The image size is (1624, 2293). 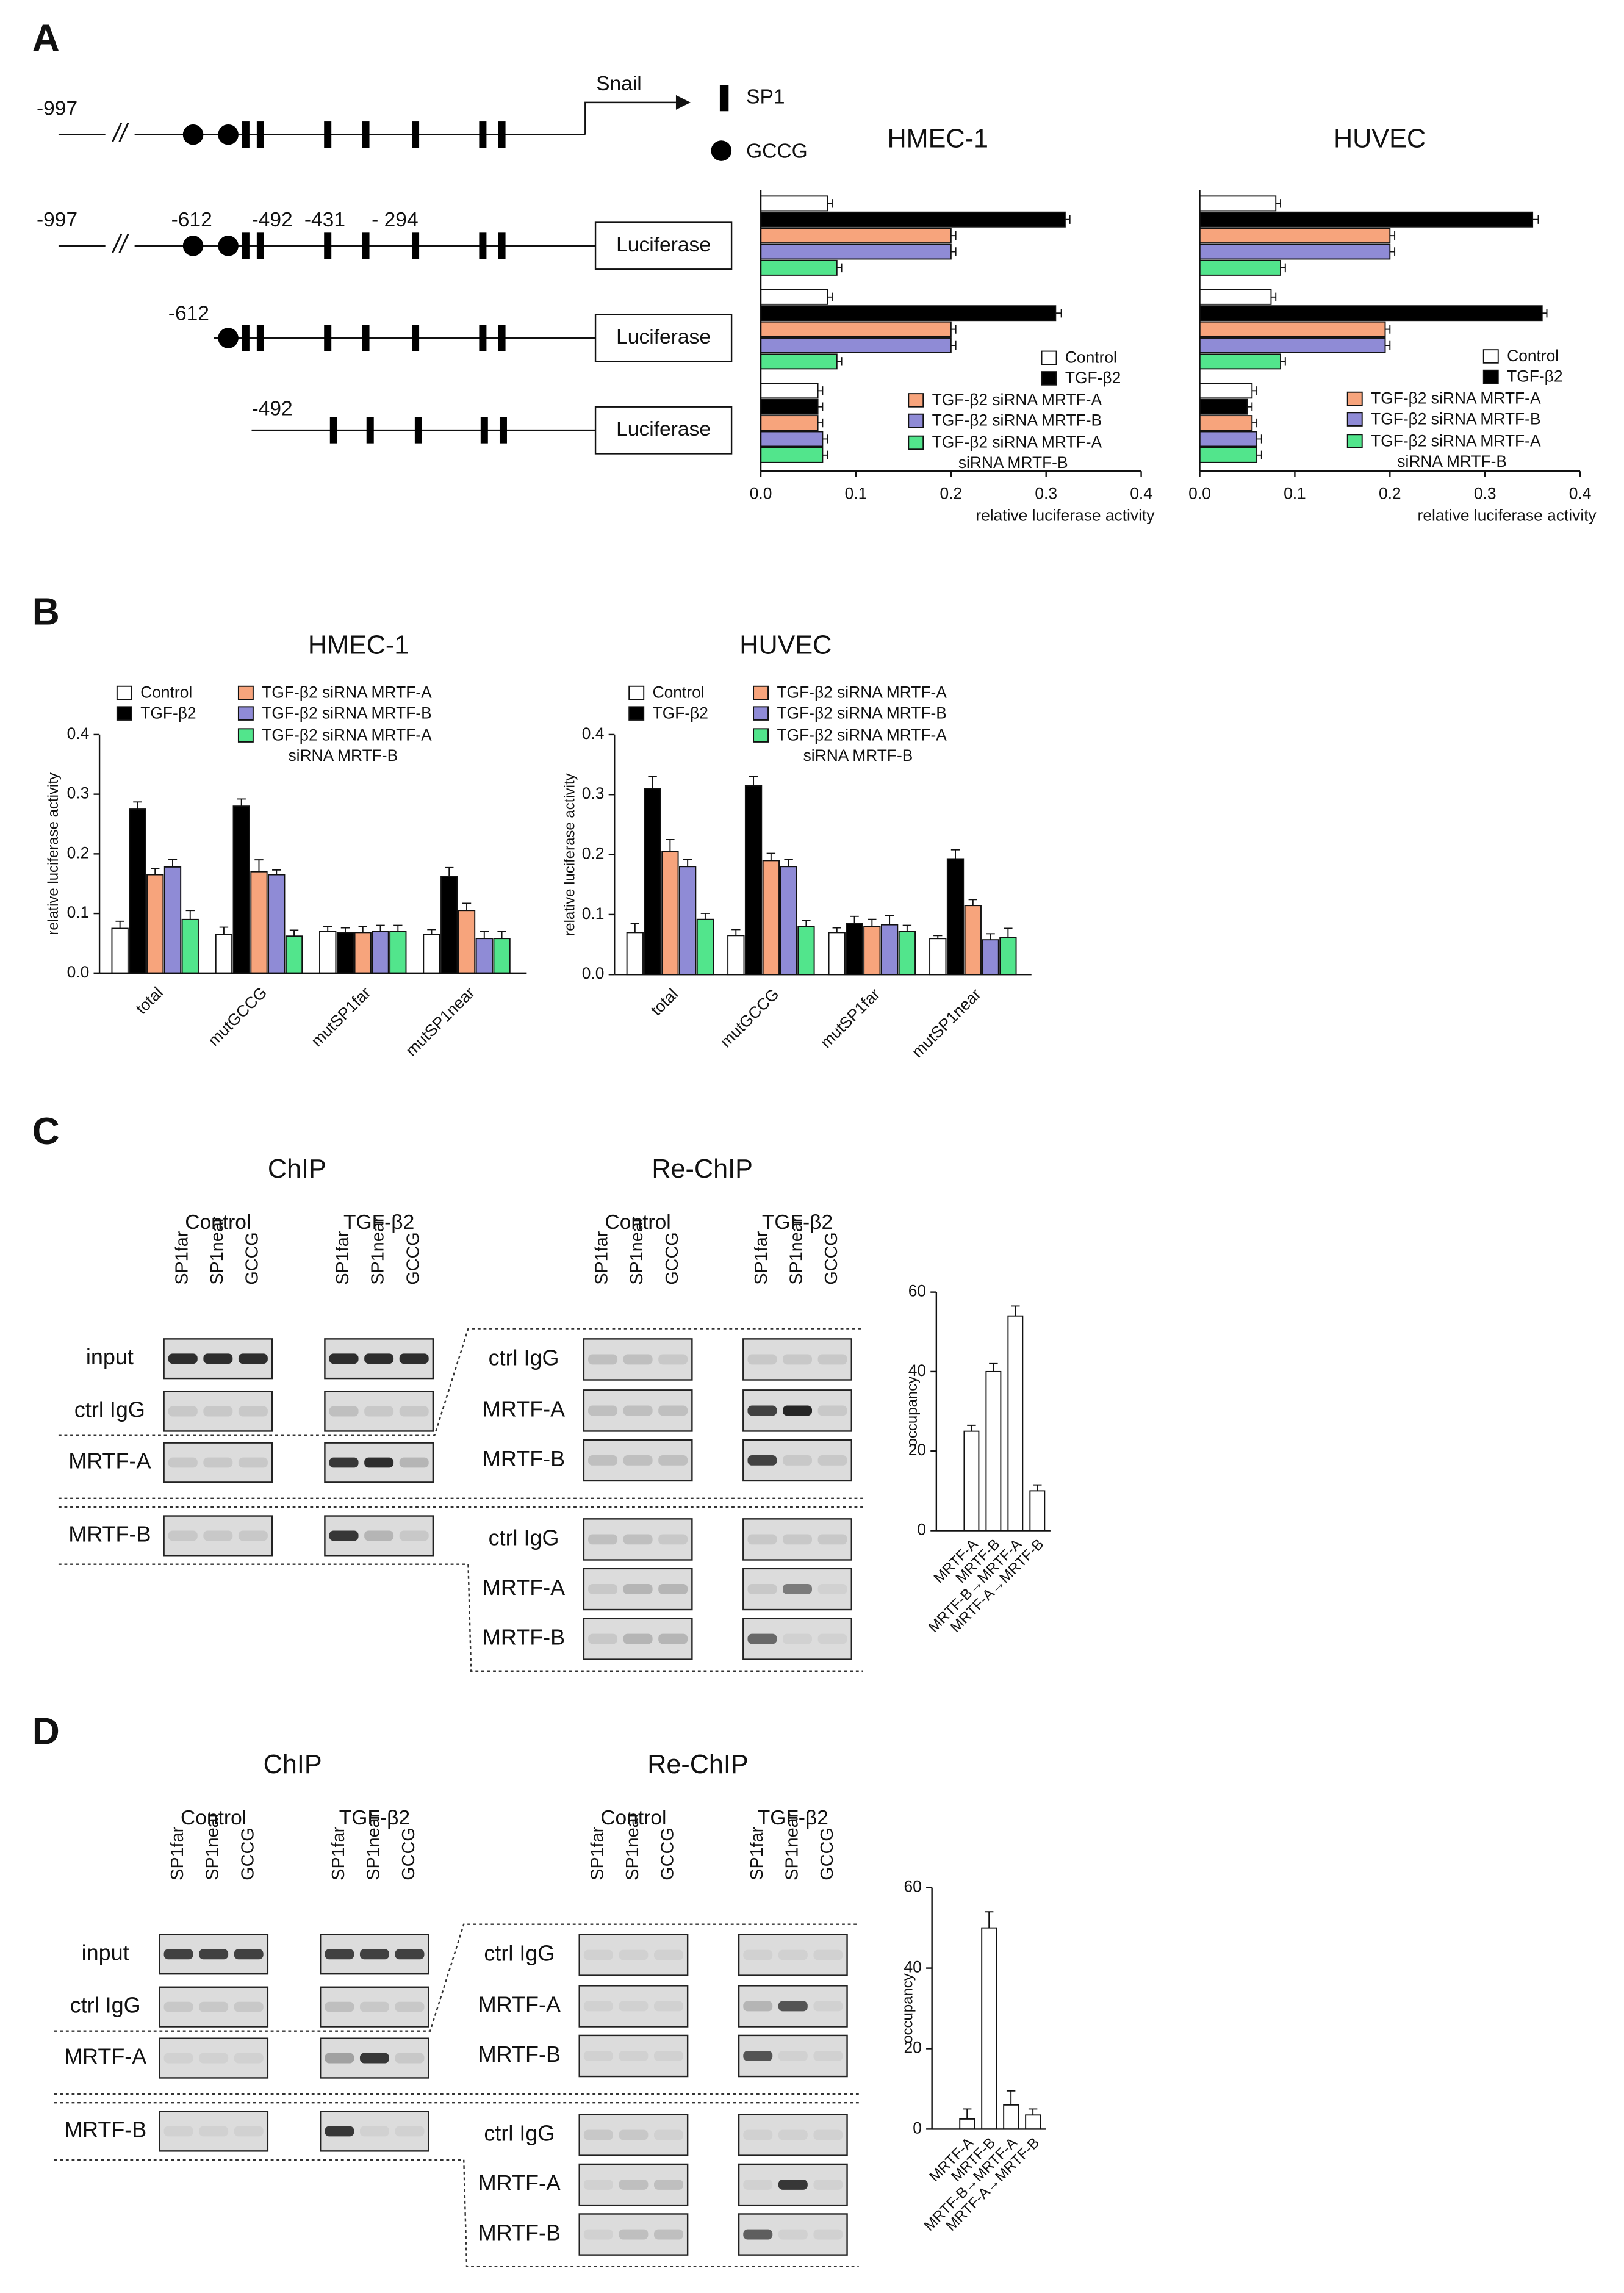 I want to click on legend-label: TGF-β2 siRNA MRTF-A siRNA MRTF-B, so click(x=1457, y=450).